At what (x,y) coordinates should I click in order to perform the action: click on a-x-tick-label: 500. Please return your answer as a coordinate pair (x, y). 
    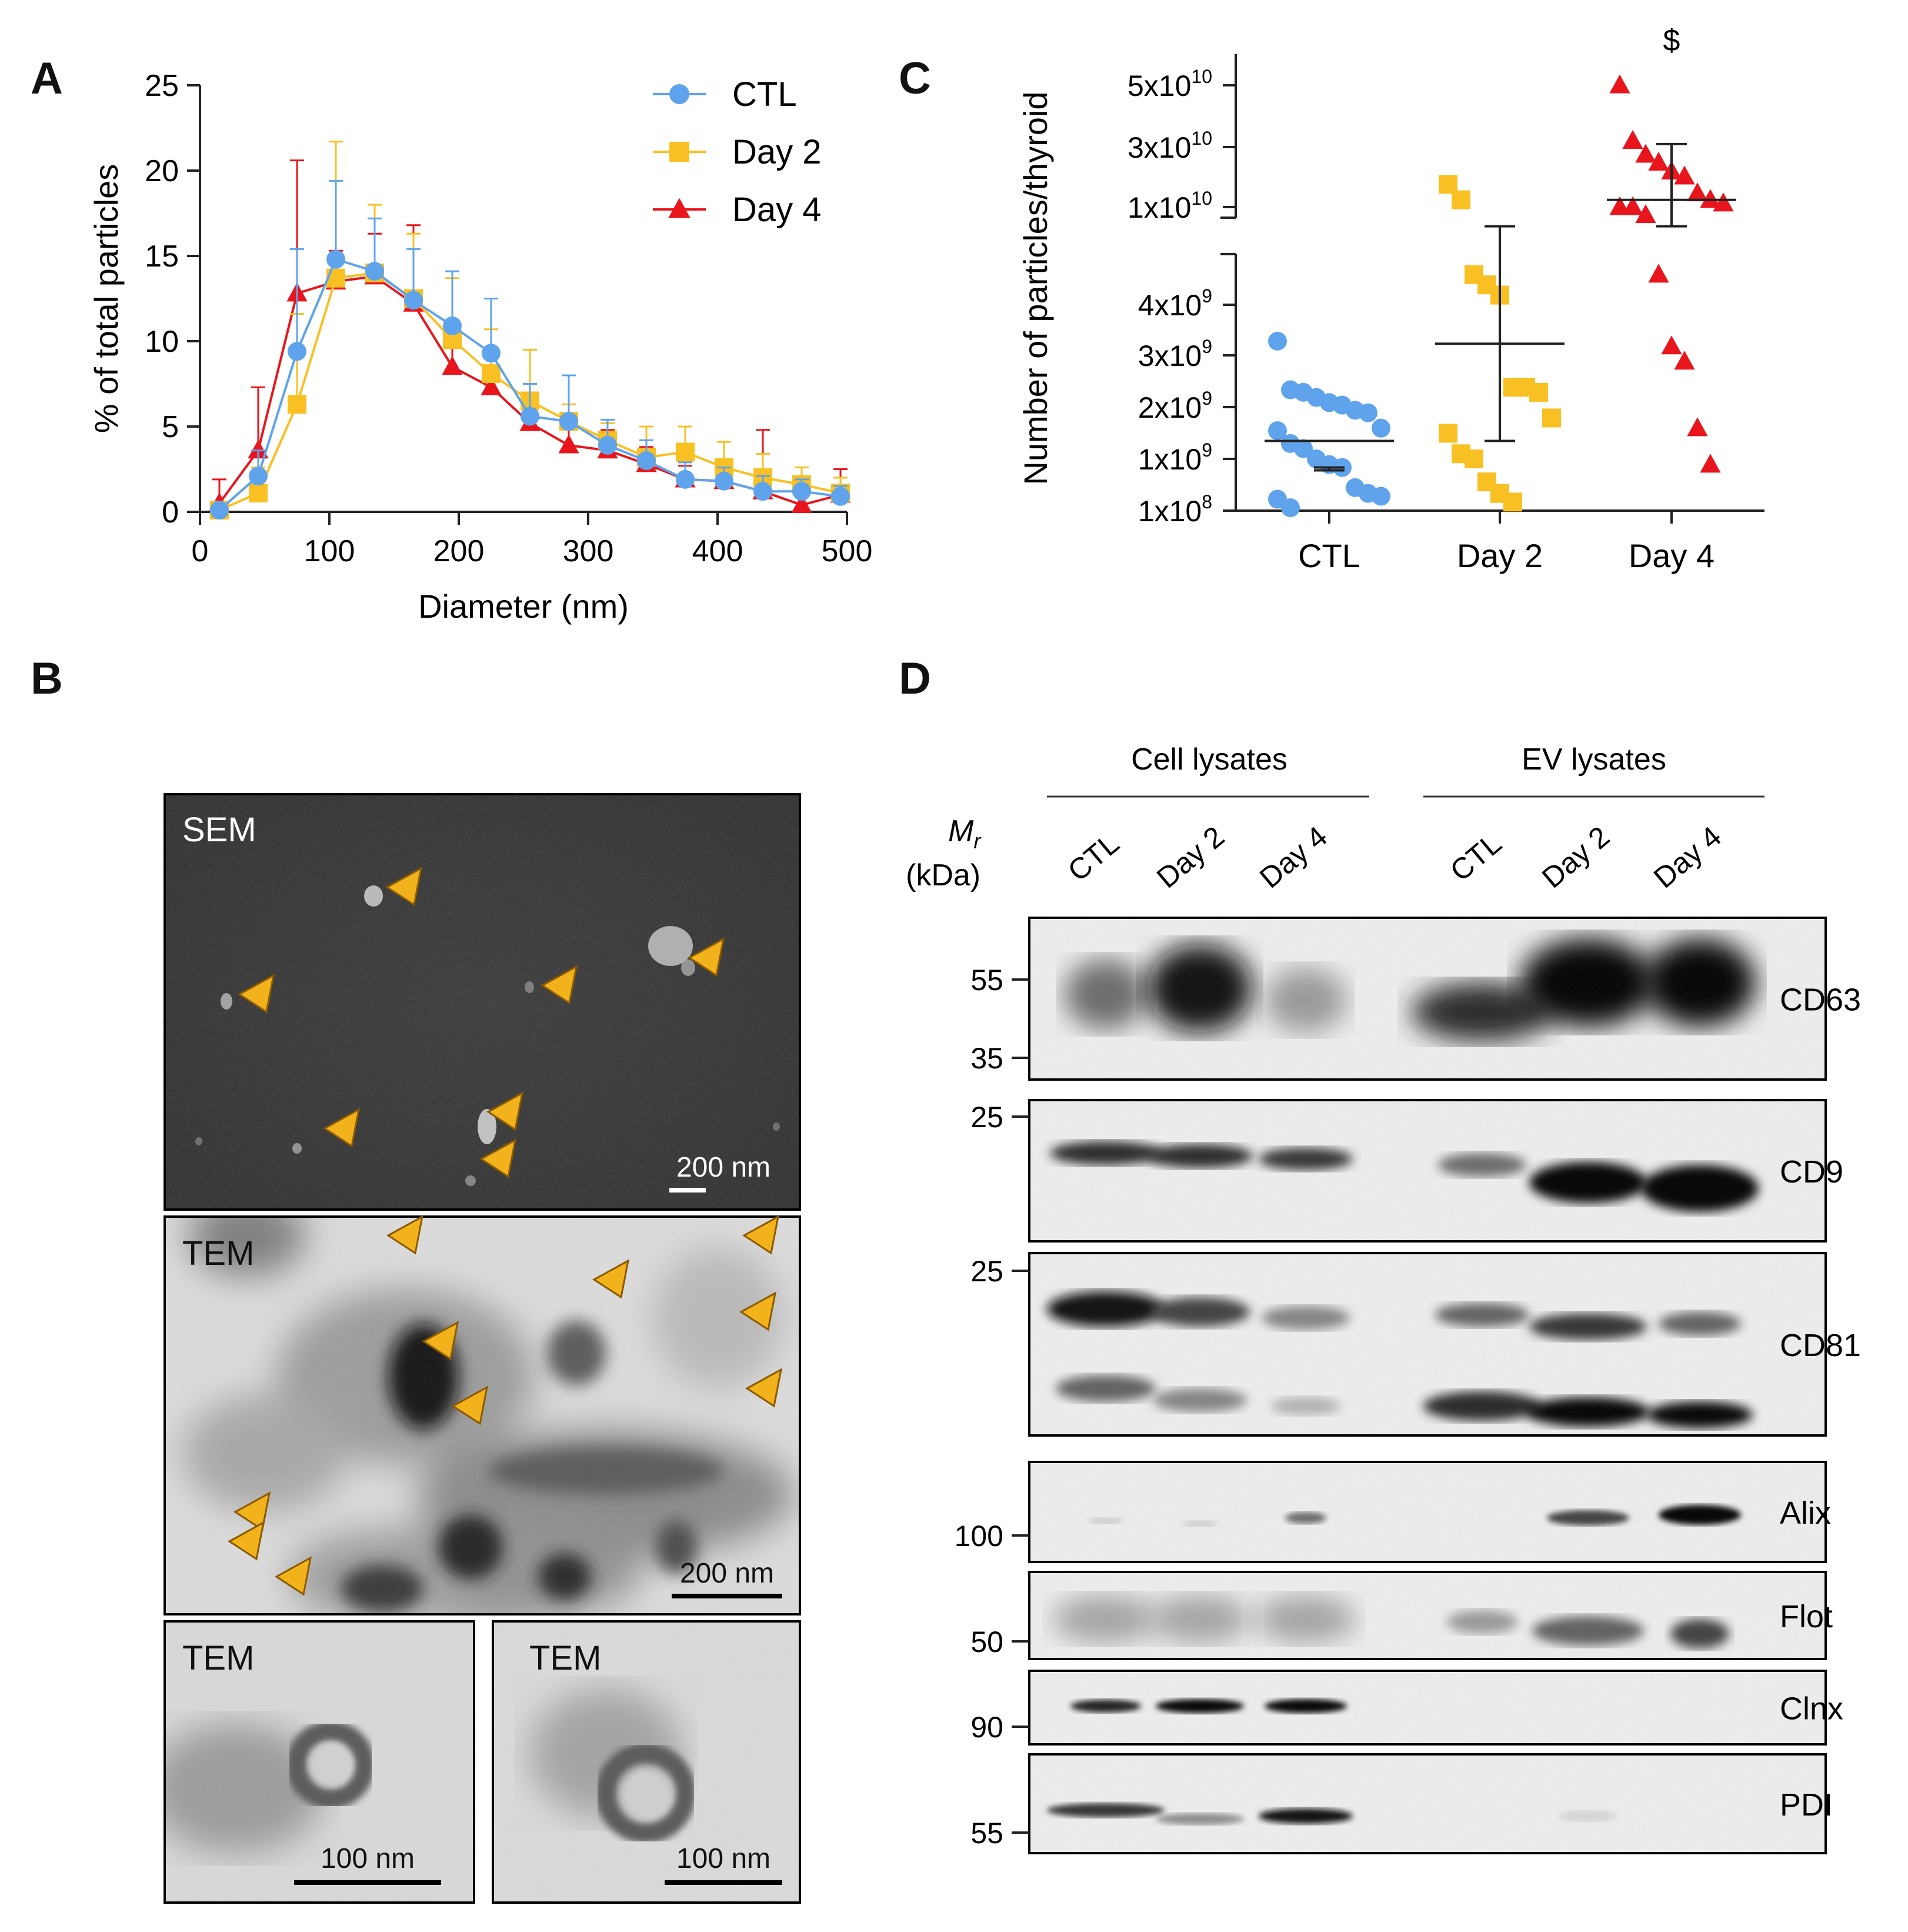
    Looking at the image, I should click on (848, 551).